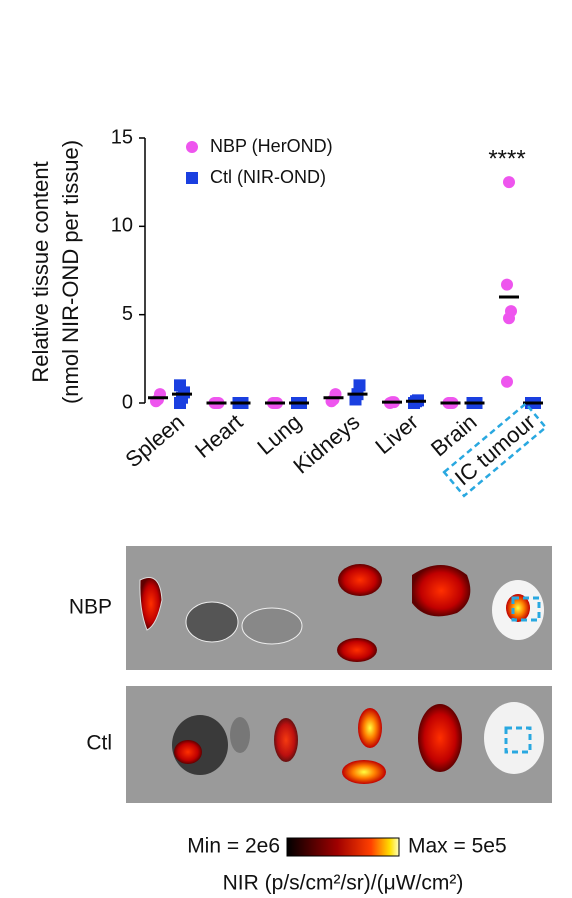  I want to click on colorbar-max: Max = 5e5, so click(457, 846).